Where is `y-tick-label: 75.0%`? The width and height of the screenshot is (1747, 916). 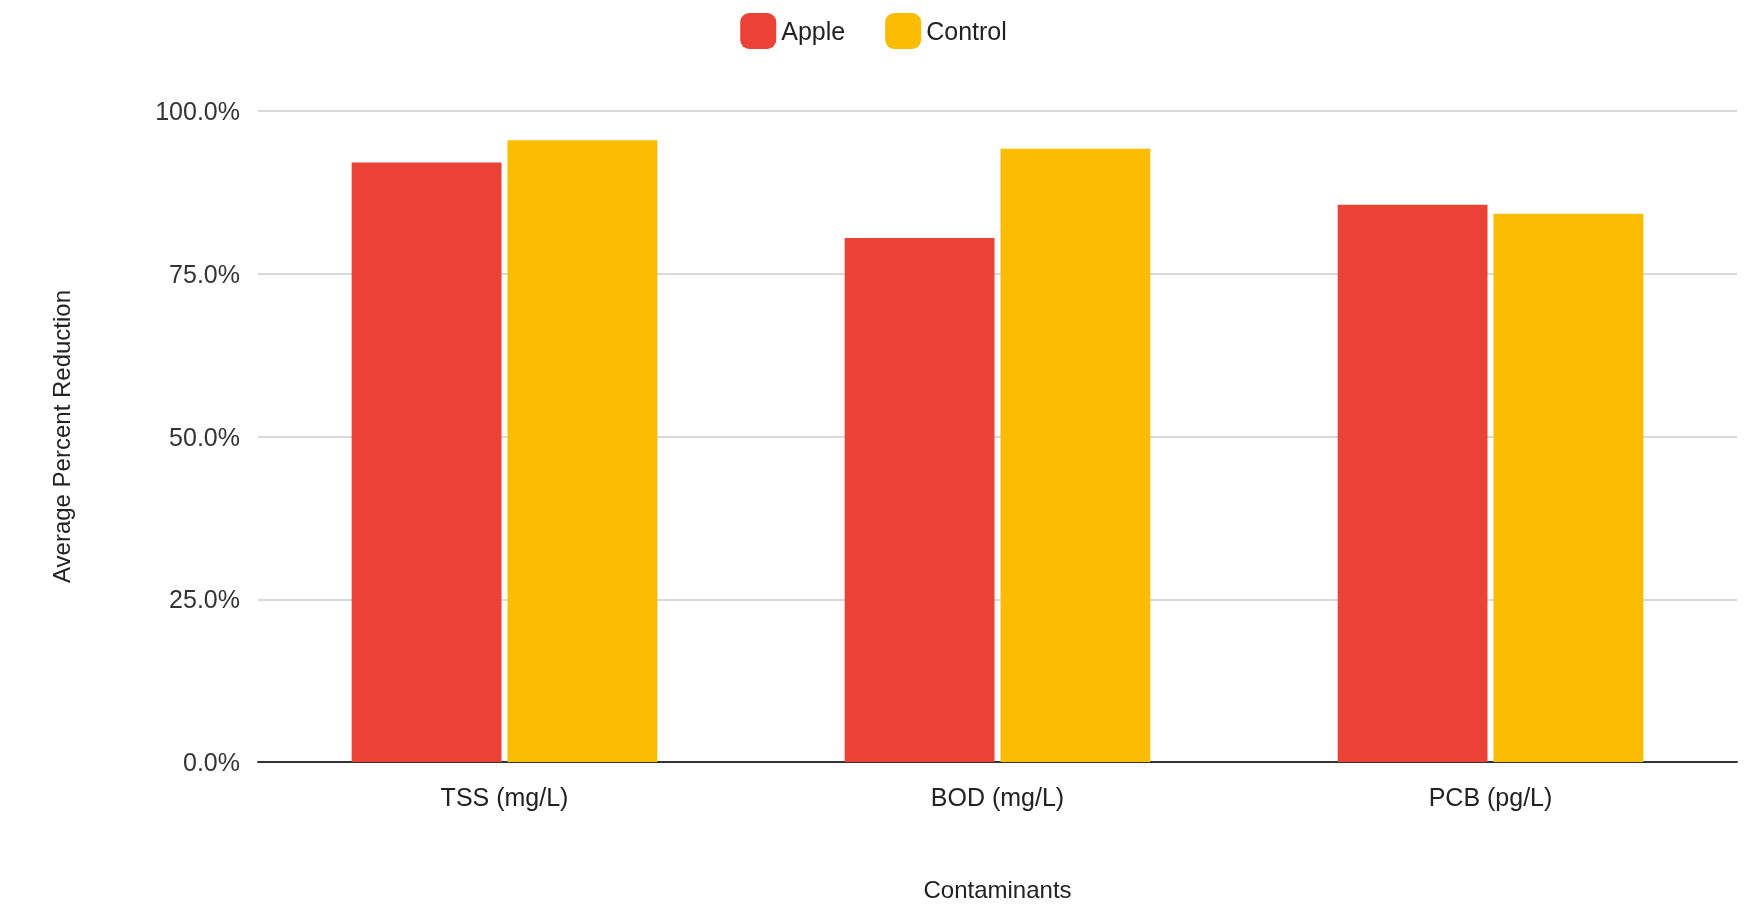
y-tick-label: 75.0% is located at coordinates (204, 273).